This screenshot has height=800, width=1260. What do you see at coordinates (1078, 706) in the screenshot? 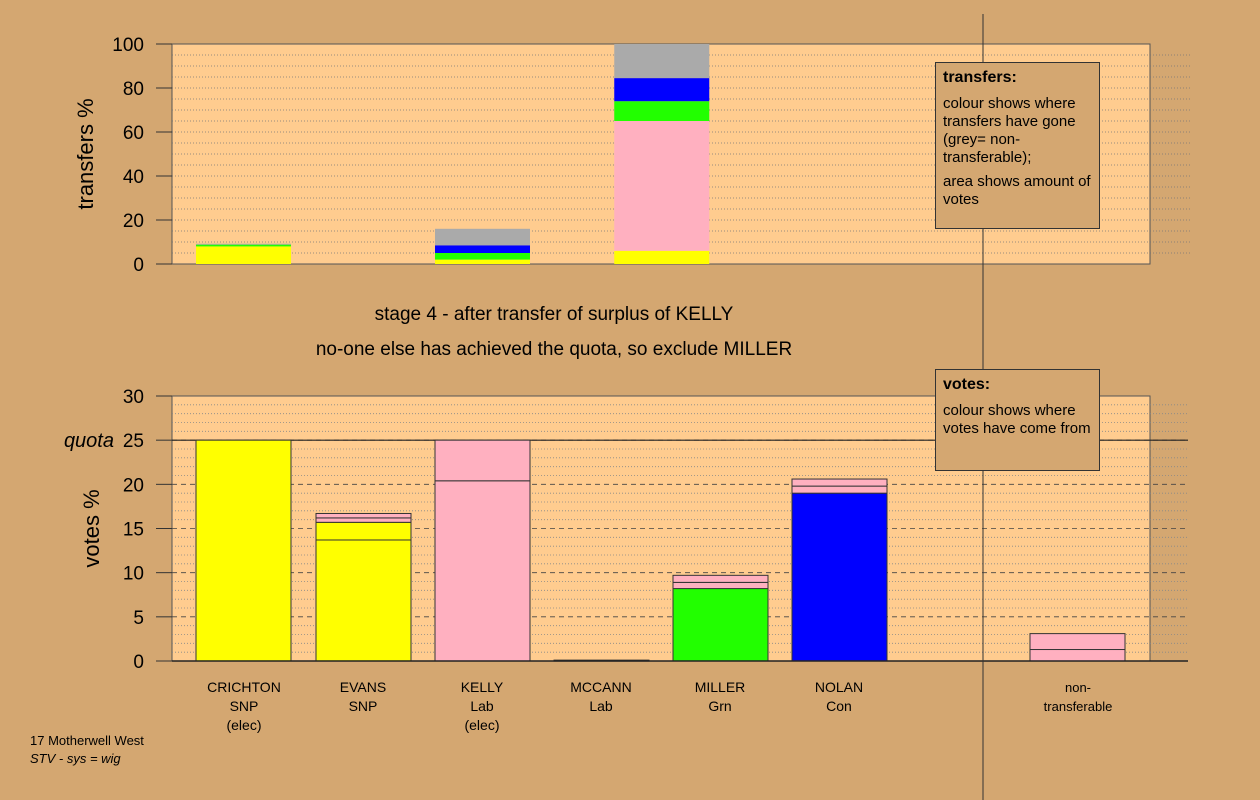
I see `candidate-party: transferable` at bounding box center [1078, 706].